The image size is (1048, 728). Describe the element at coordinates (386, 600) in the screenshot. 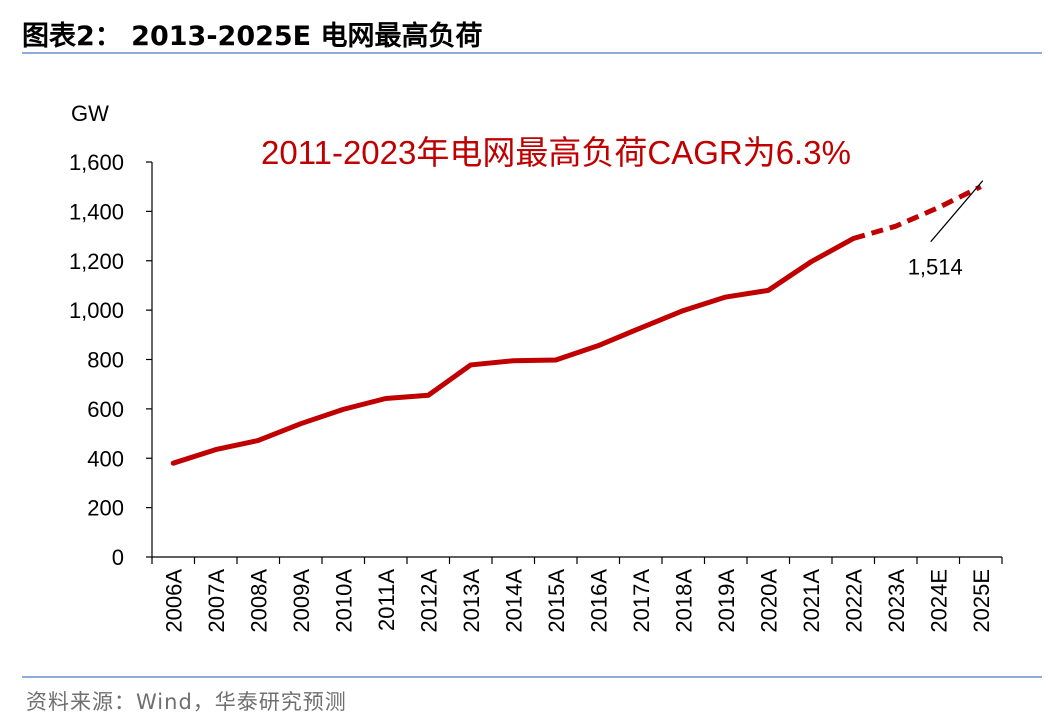

I see `x-tick-label: 2011A` at that location.